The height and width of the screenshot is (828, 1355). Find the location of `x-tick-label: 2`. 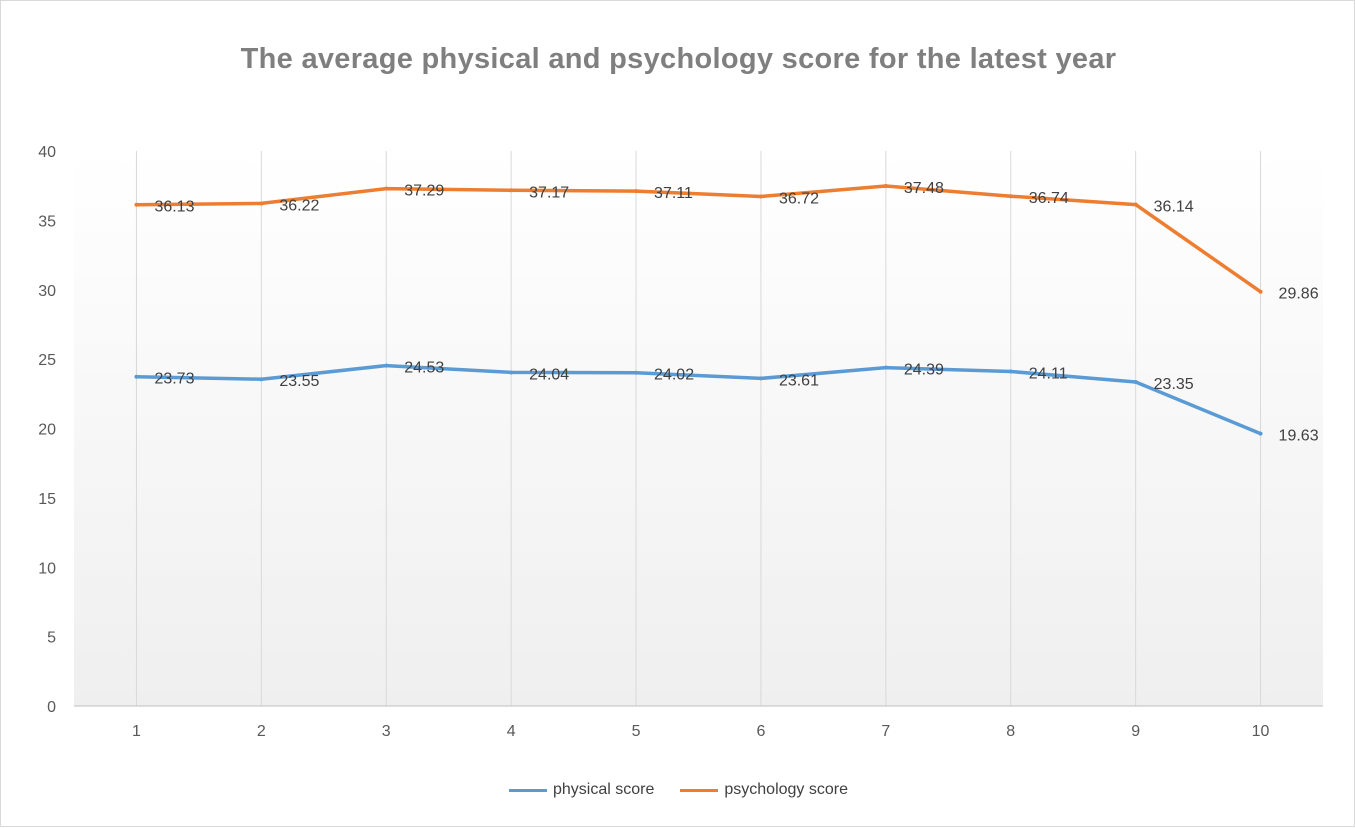

x-tick-label: 2 is located at coordinates (261, 731).